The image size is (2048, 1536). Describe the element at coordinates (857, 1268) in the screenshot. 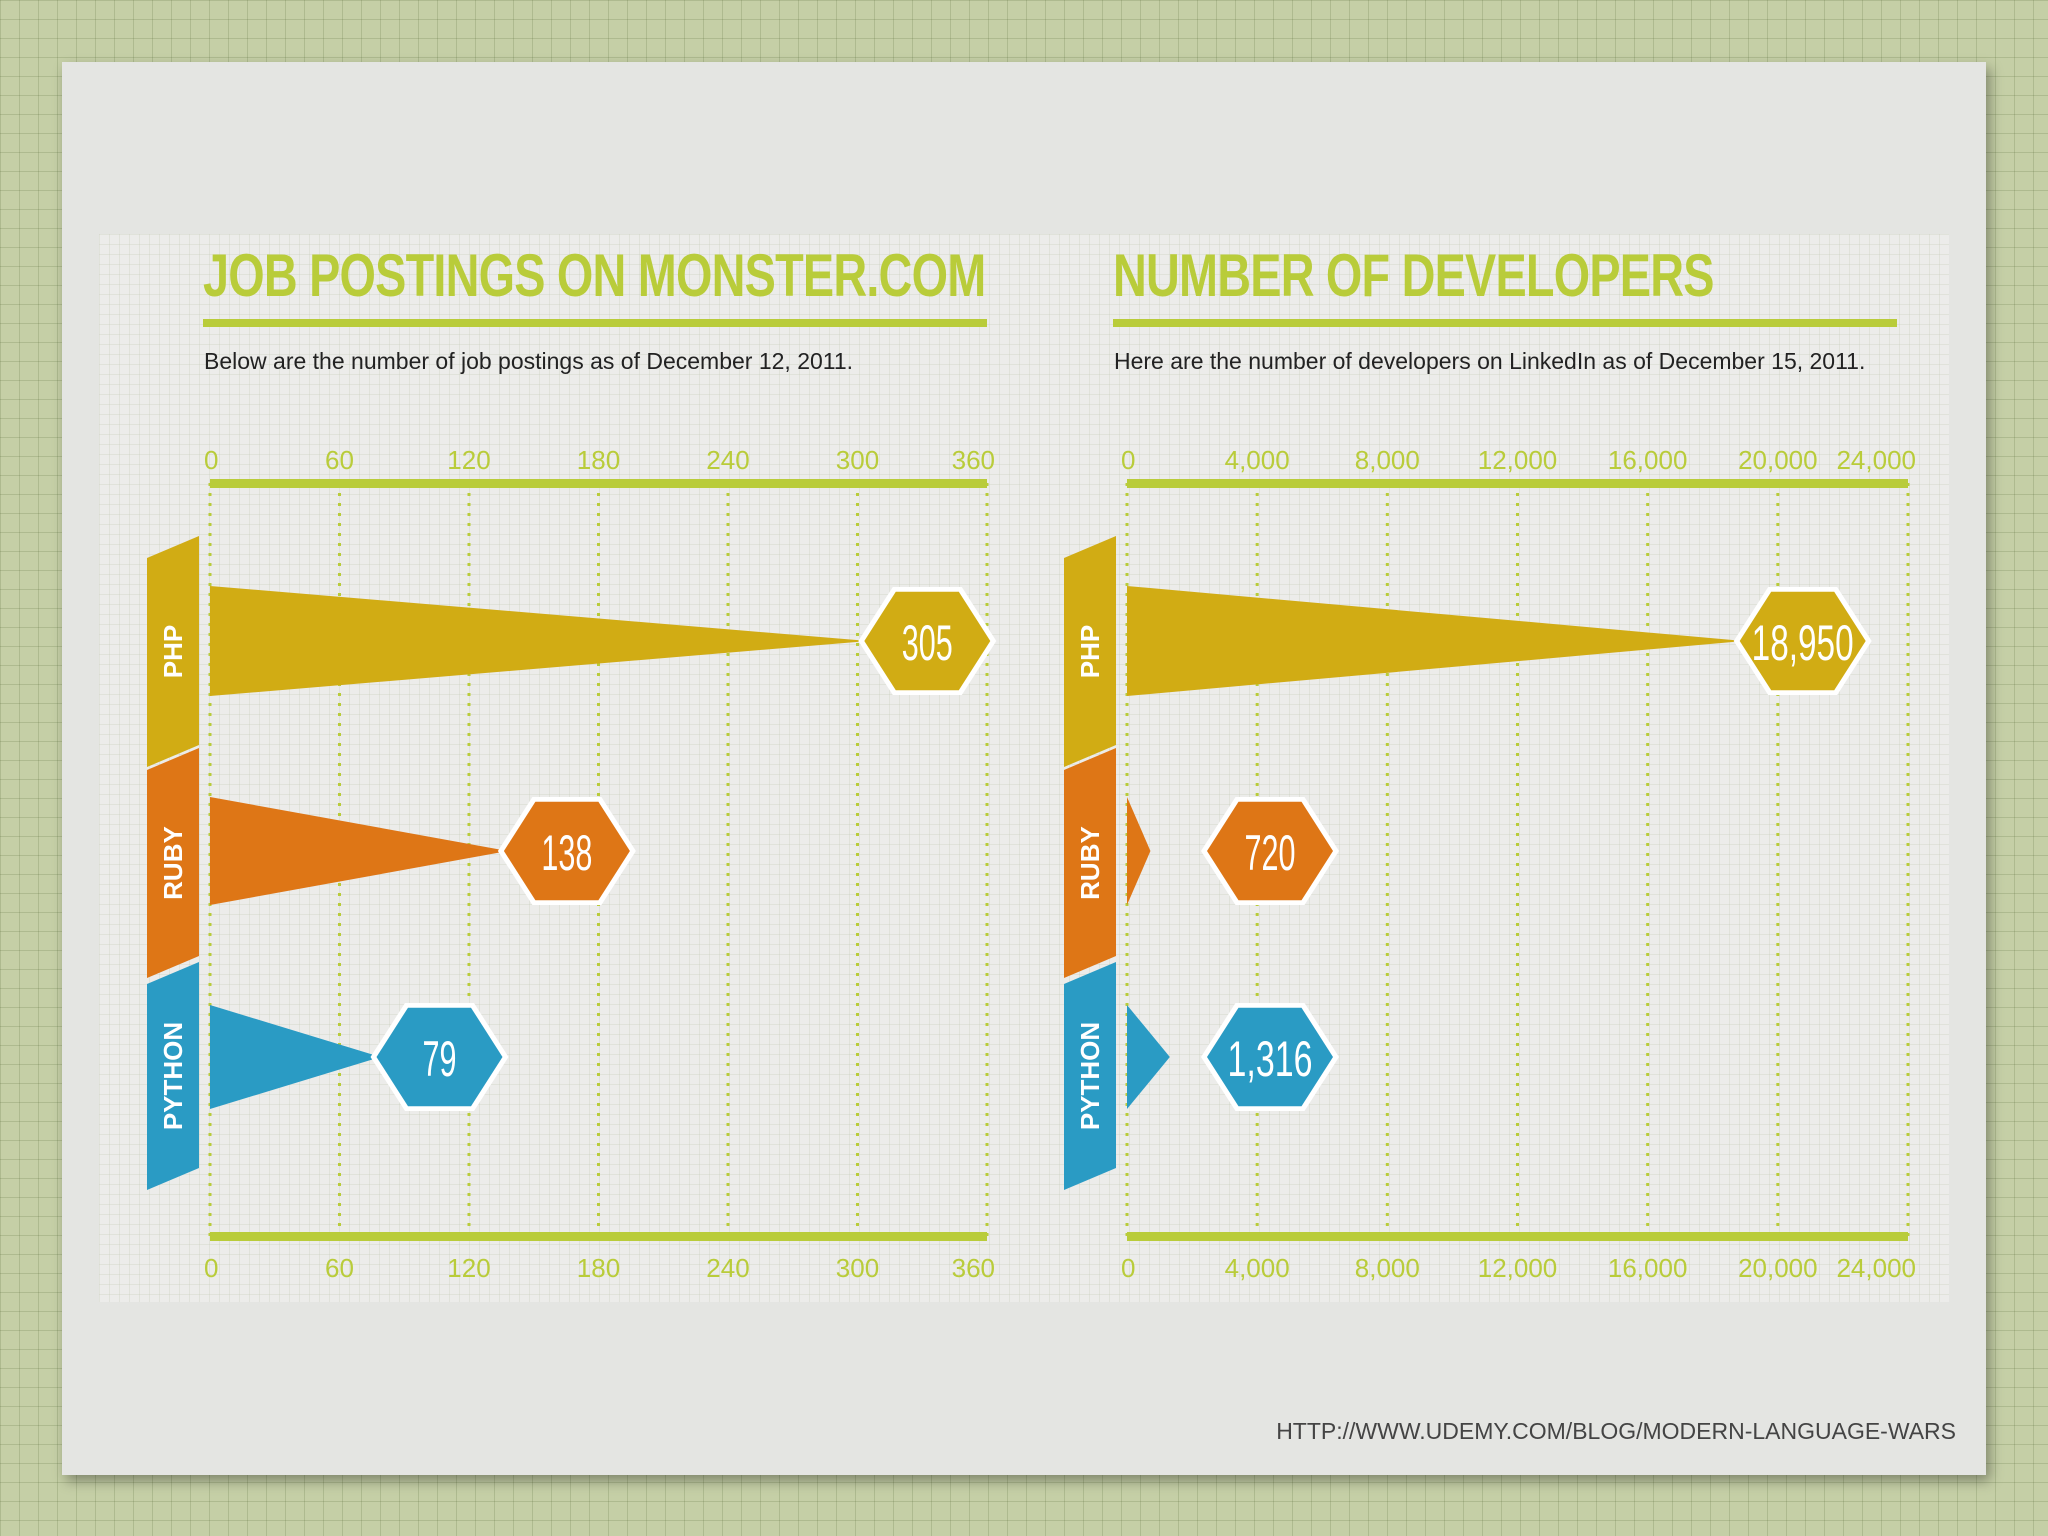

I see `tick-label-bottom: 300` at that location.